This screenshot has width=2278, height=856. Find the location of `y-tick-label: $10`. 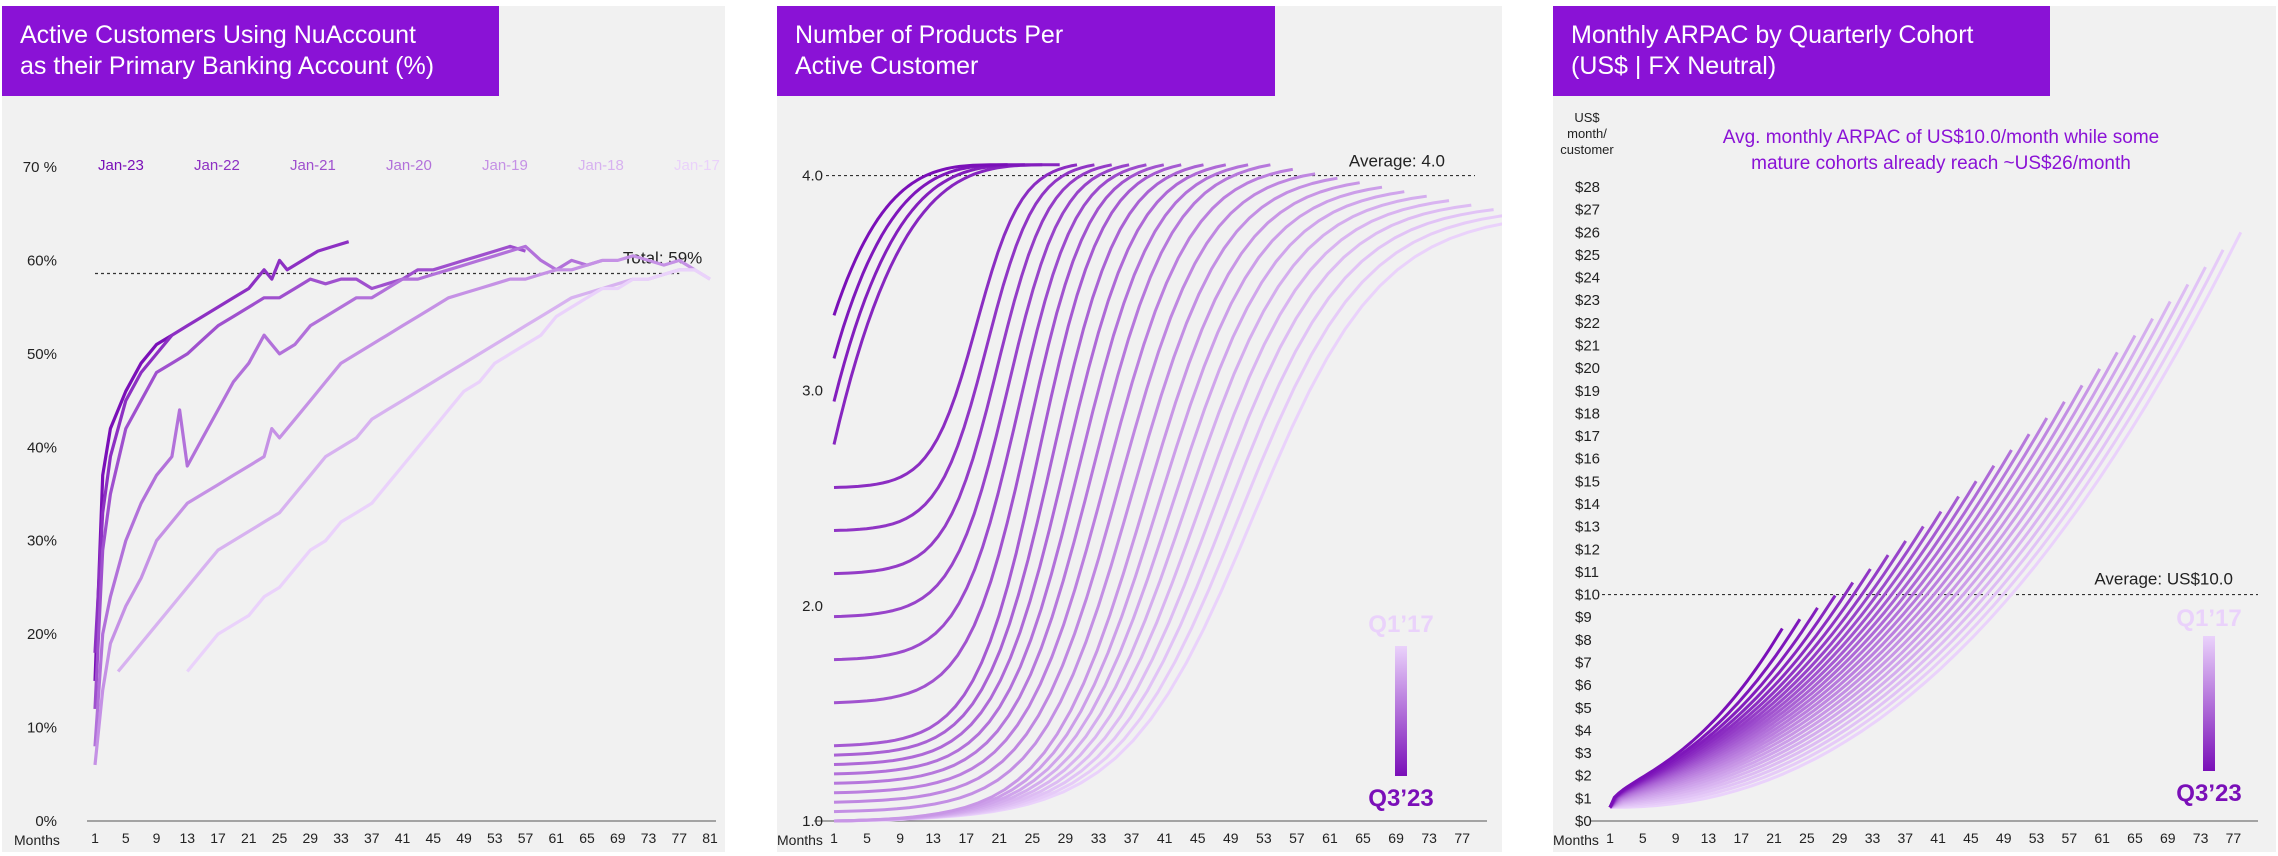

y-tick-label: $10 is located at coordinates (1587, 595).